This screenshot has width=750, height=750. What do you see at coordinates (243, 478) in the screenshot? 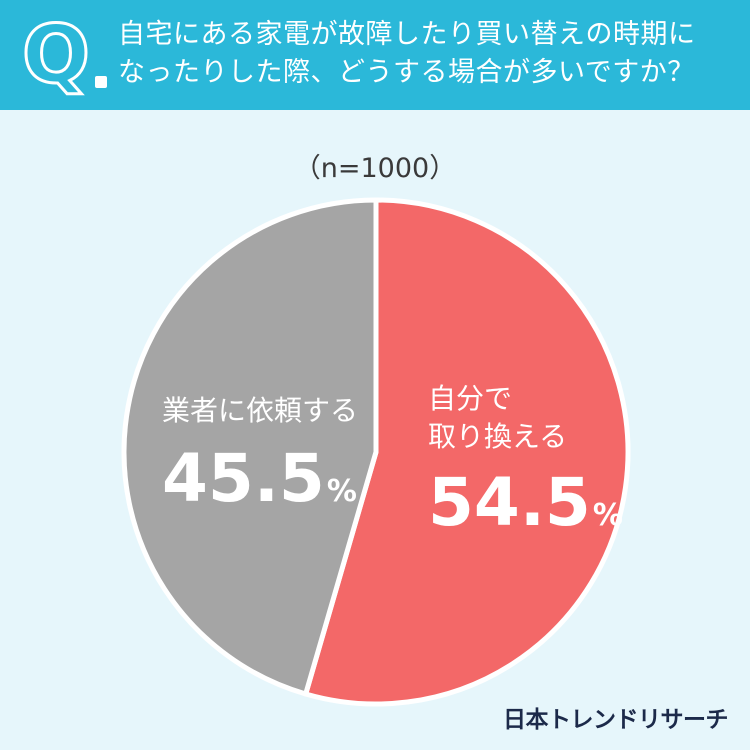
I see `slice-value-contractor-number: 45.5` at bounding box center [243, 478].